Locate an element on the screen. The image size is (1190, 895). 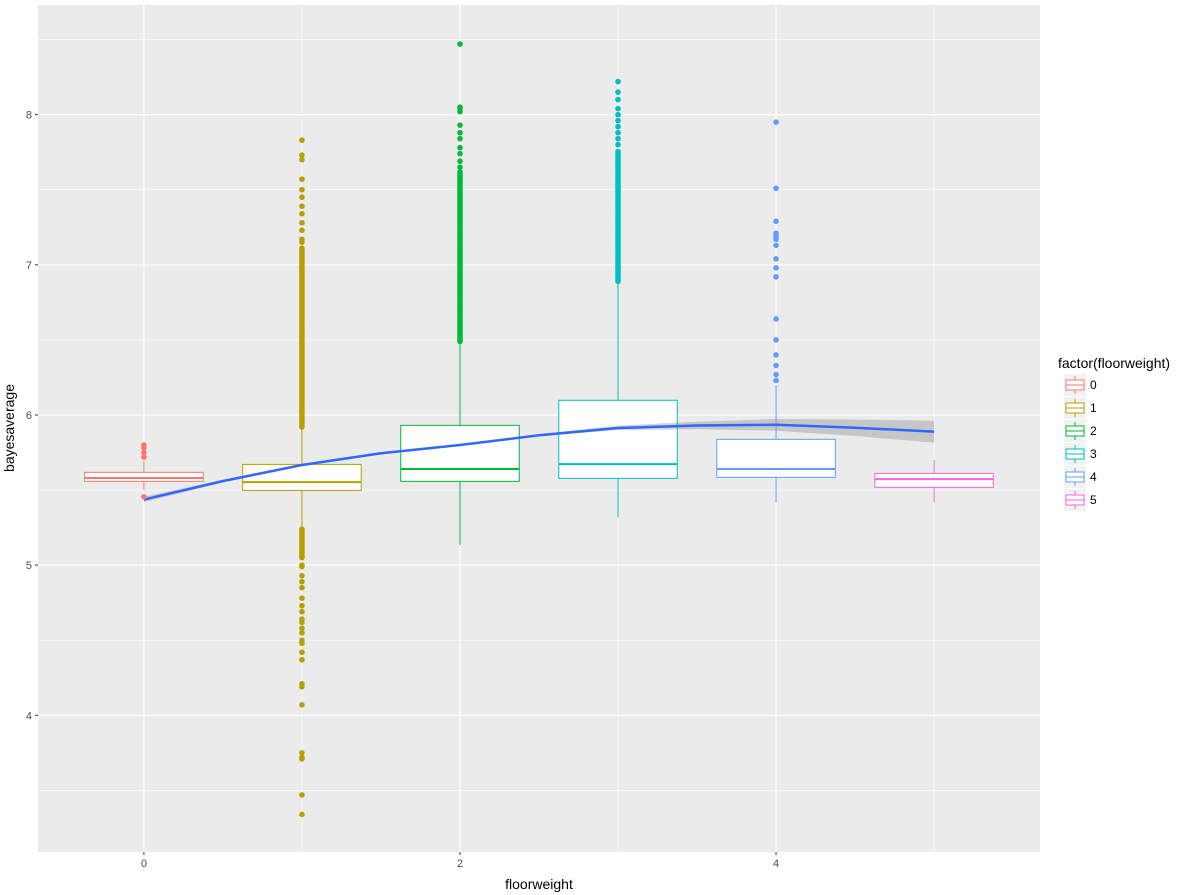
legend-label: 2 is located at coordinates (1093, 431).